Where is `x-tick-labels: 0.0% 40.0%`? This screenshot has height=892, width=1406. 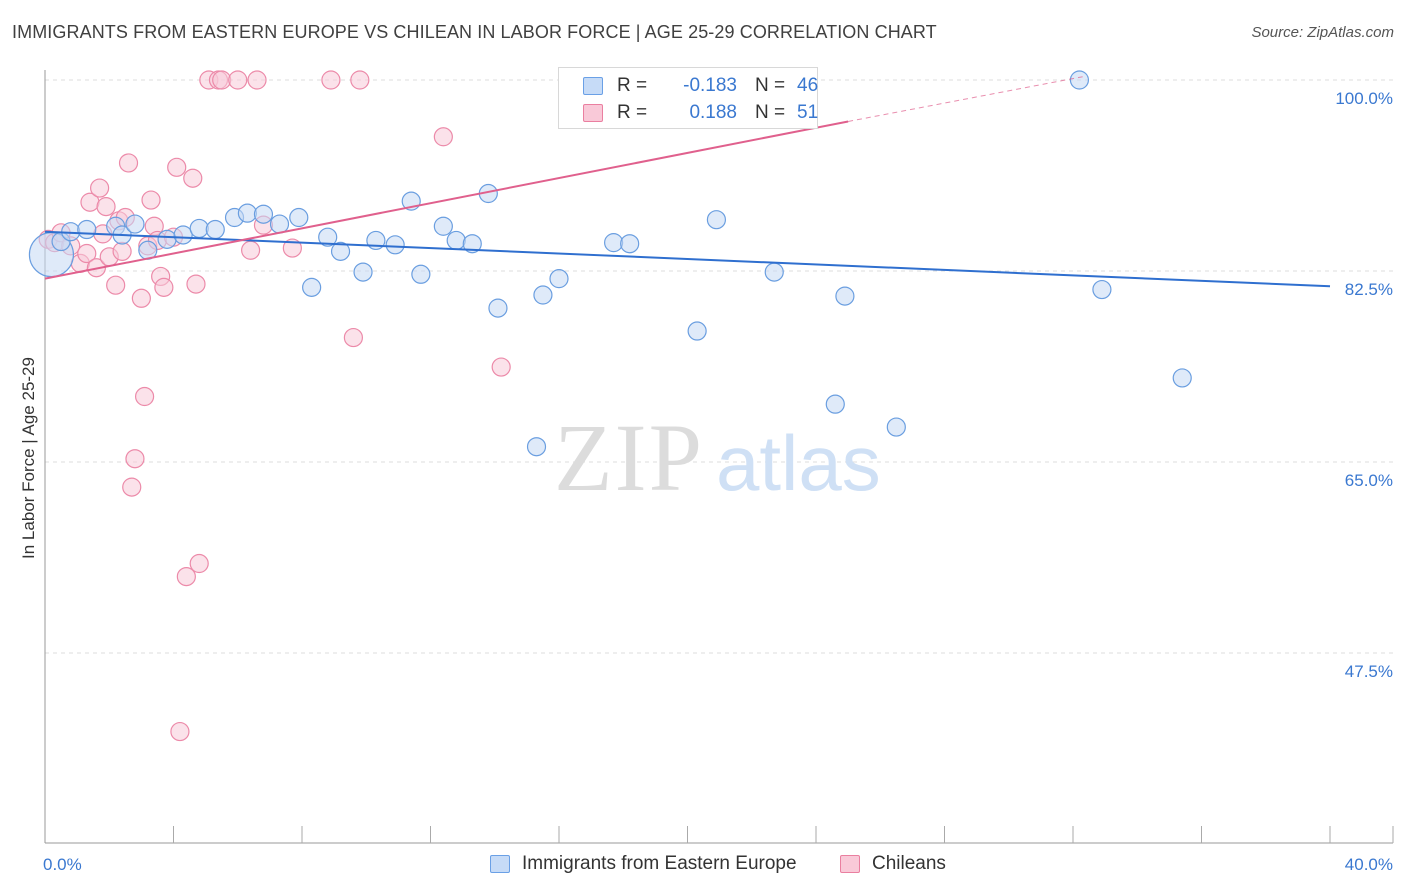
x-tick-labels: 0.0% 40.0% is located at coordinates (718, 864).